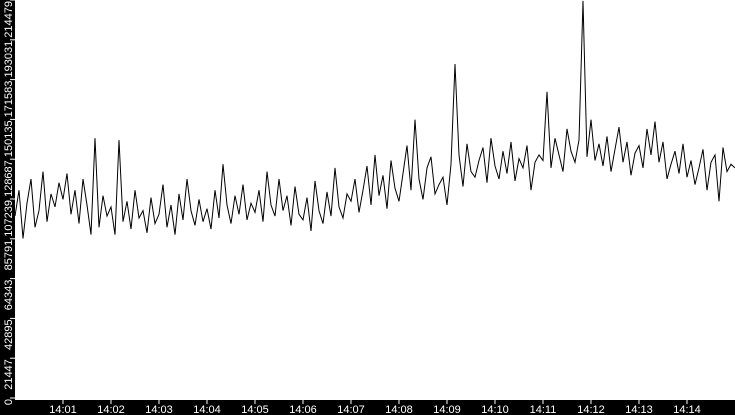 The height and width of the screenshot is (415, 735). Describe the element at coordinates (255, 409) in the screenshot. I see `x-tick-label: 14:05` at that location.